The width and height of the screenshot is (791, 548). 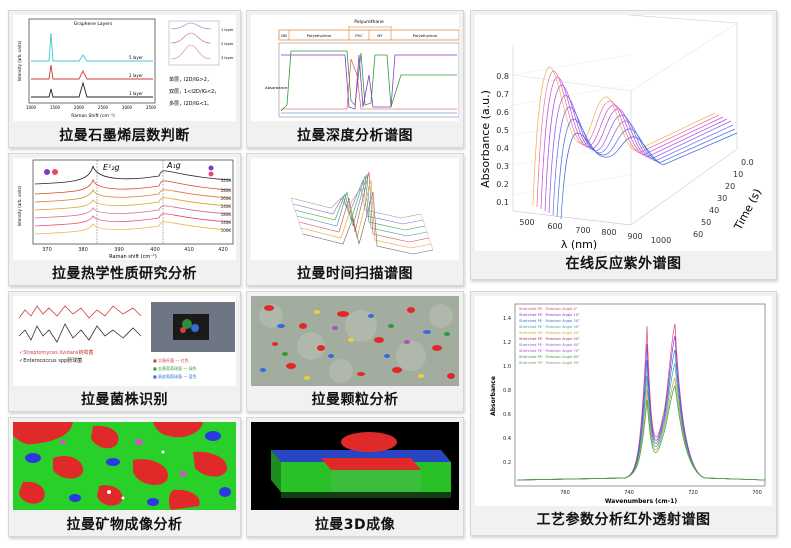 I want to click on caption: 工艺参数分析红外透射谱图, so click(x=623, y=520).